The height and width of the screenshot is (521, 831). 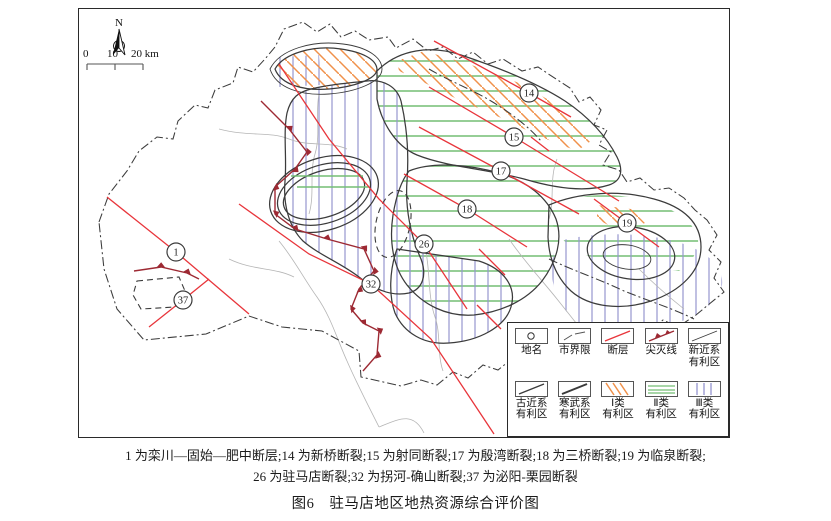 I want to click on class3-swatch, so click(x=704, y=388).